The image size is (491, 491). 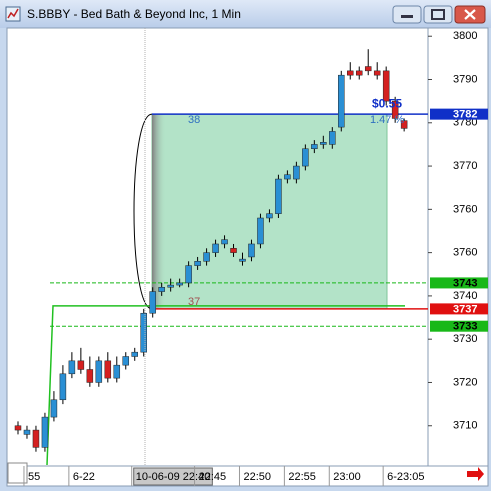 I want to click on window-buttons, so click(x=439, y=14).